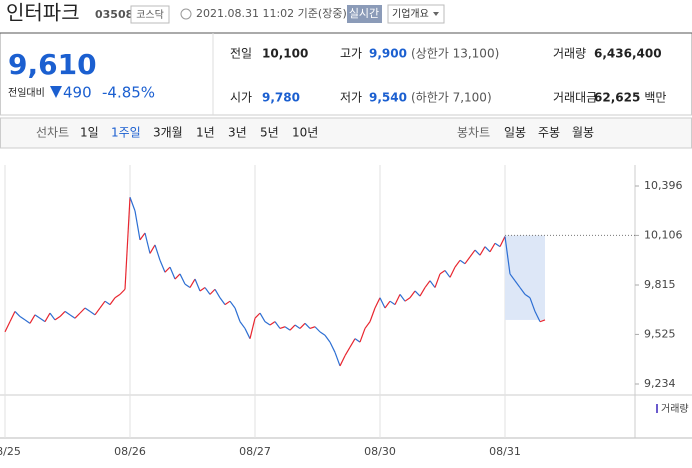  I want to click on menu: 기업개요, so click(410, 13).